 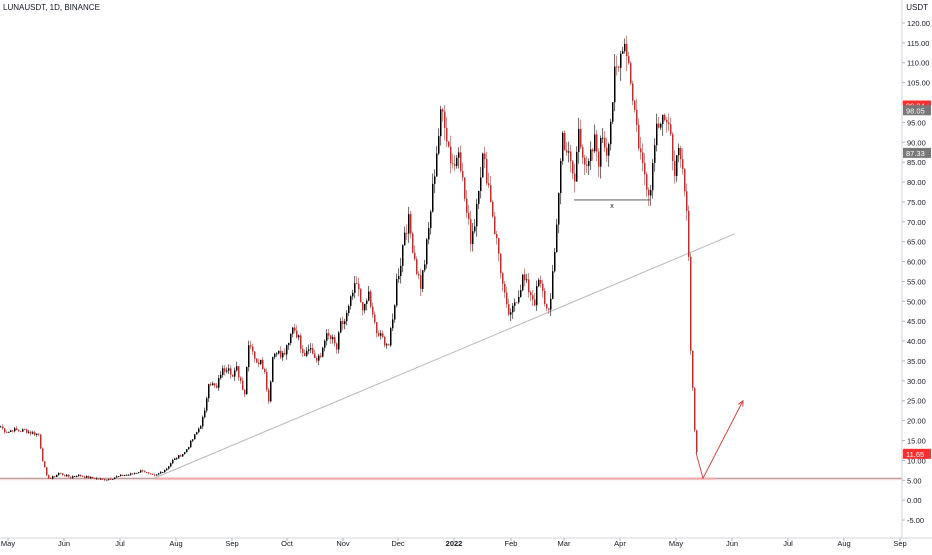 What do you see at coordinates (8, 543) in the screenshot?
I see `x-tick-label: May` at bounding box center [8, 543].